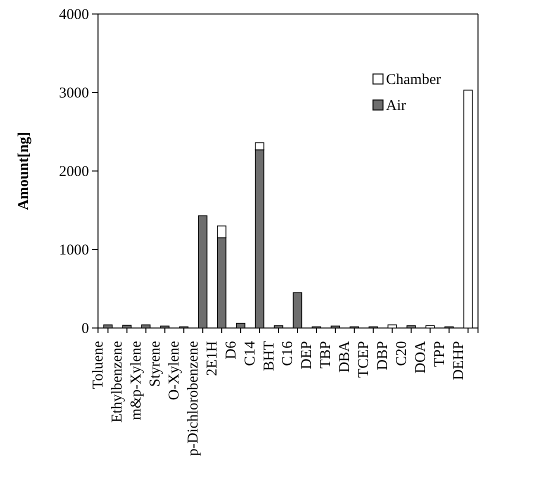  What do you see at coordinates (345, 356) in the screenshot?
I see `x-tick-label: DBA` at bounding box center [345, 356].